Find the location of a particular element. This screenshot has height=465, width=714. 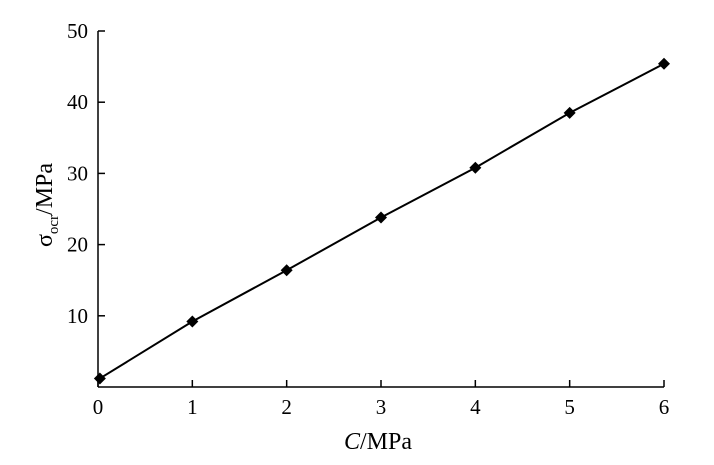

x-tick-label: 4 is located at coordinates (475, 407).